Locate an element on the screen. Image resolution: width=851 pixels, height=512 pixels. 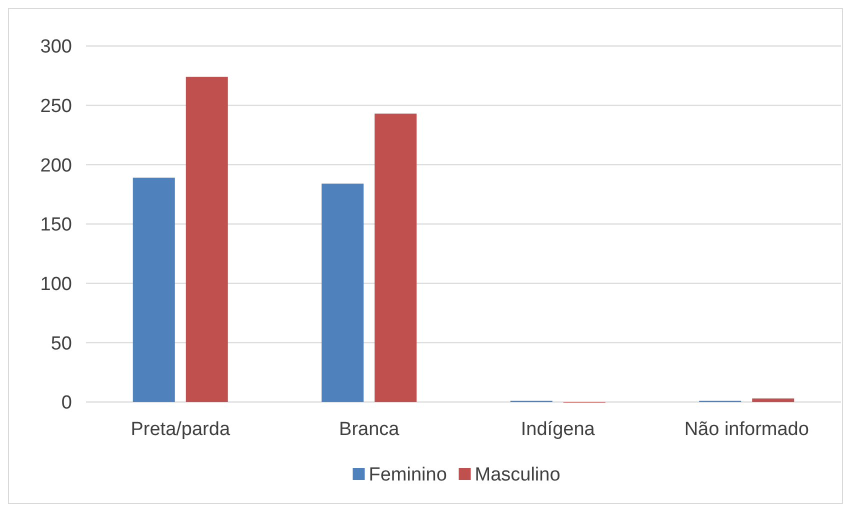
legend-label: Masculino is located at coordinates (517, 475).